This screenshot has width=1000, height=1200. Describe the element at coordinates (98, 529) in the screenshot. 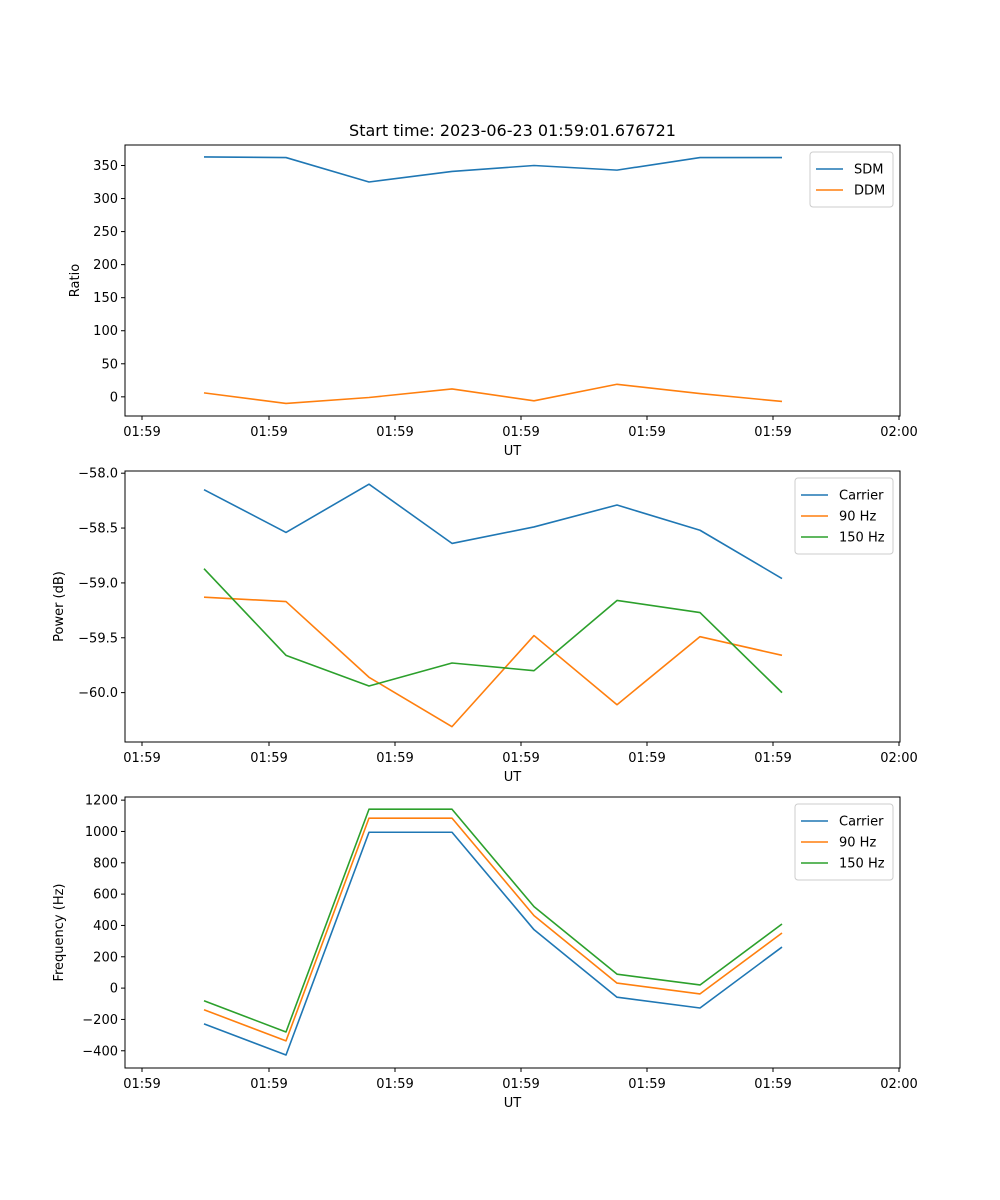

I see `y-tick-label: −58.5` at that location.